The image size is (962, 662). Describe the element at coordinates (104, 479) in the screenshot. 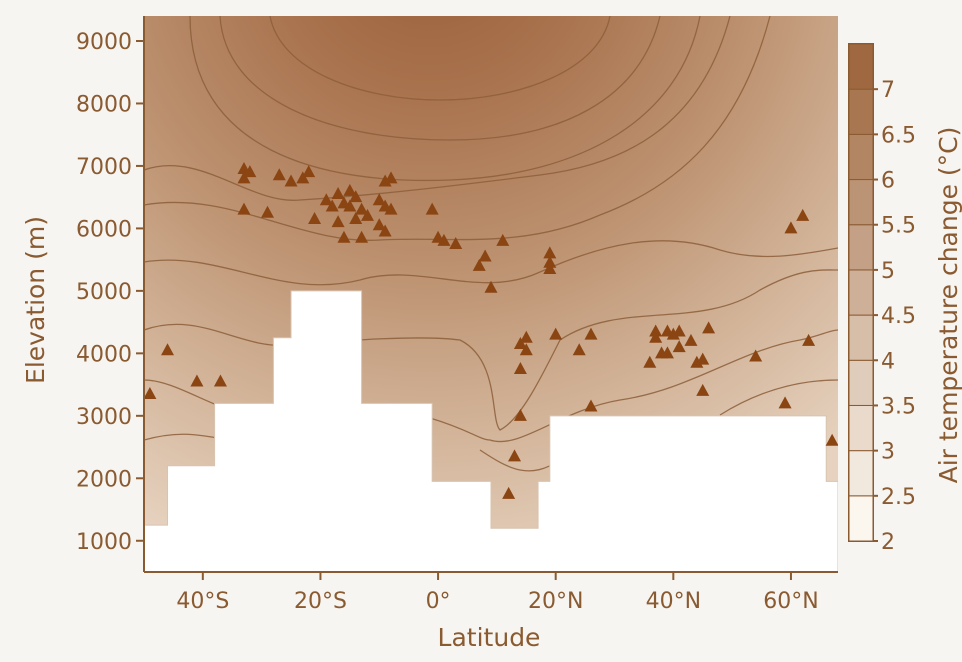

I see `y-tick-label: 2000` at that location.